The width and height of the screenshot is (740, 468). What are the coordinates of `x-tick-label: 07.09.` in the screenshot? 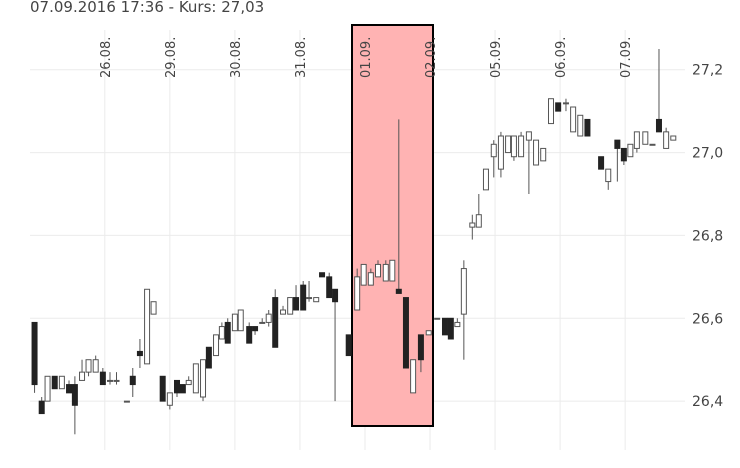 It's located at (626, 57).